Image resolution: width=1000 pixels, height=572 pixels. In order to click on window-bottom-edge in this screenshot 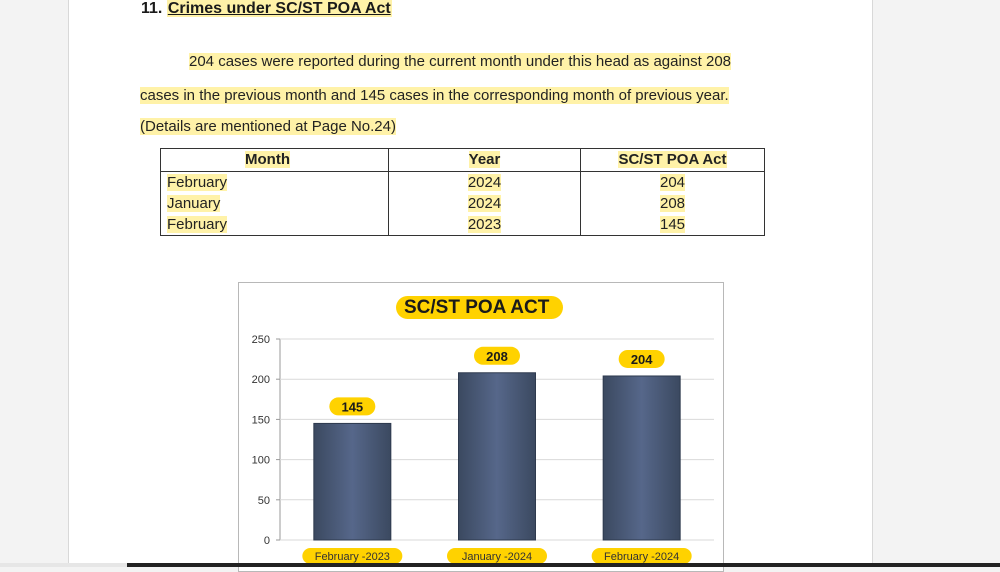, I will do `click(563, 565)`.